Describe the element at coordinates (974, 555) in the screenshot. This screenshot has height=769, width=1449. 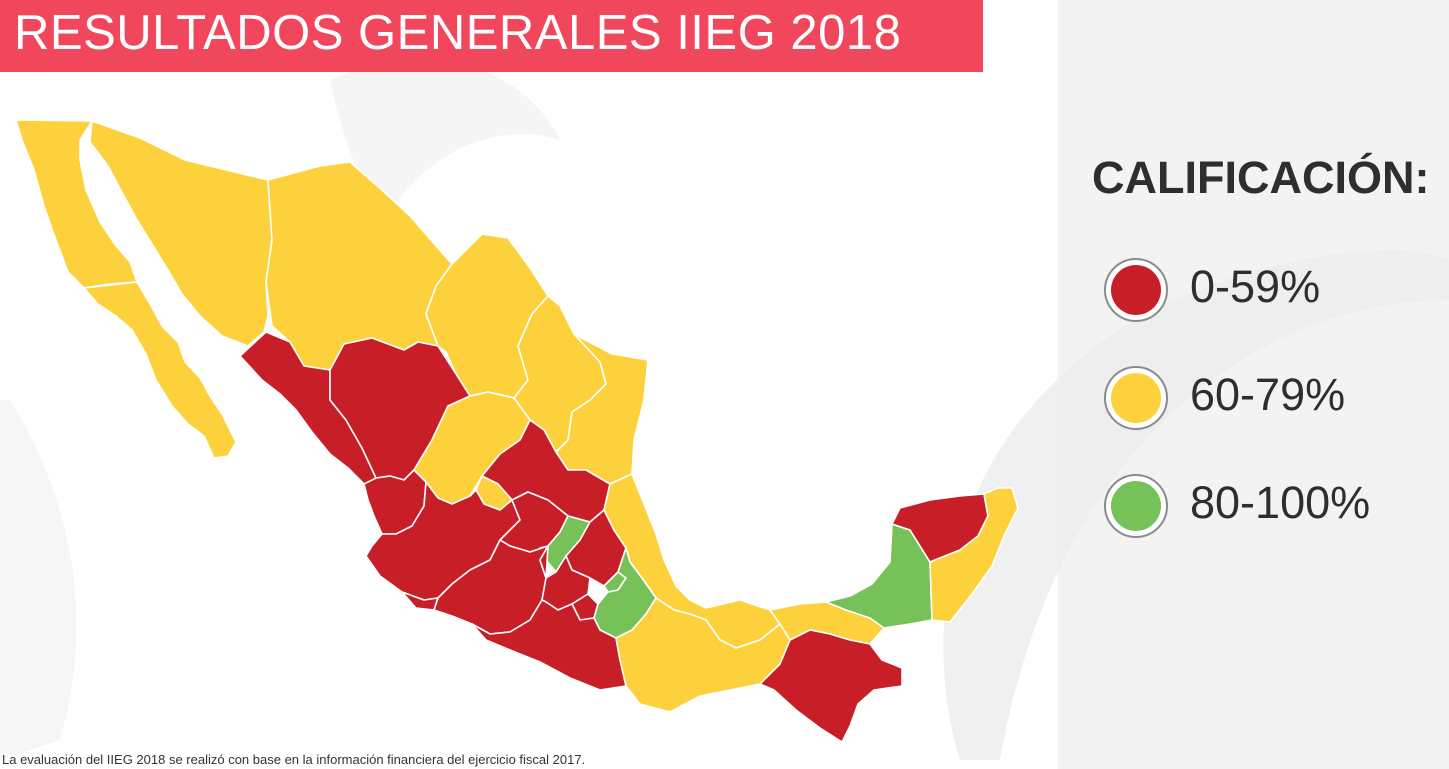
I see `region-quintana-roo` at that location.